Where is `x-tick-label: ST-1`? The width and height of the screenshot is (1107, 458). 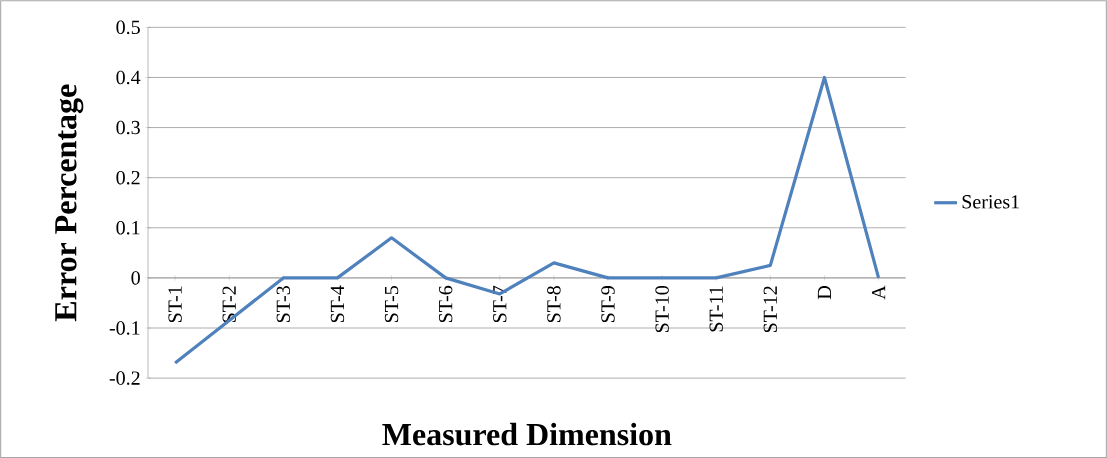
x-tick-label: ST-1 is located at coordinates (175, 304).